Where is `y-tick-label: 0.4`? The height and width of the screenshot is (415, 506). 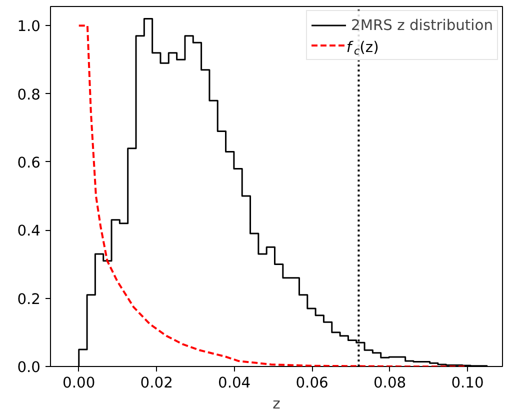
y-tick-label: 0.4 is located at coordinates (29, 231).